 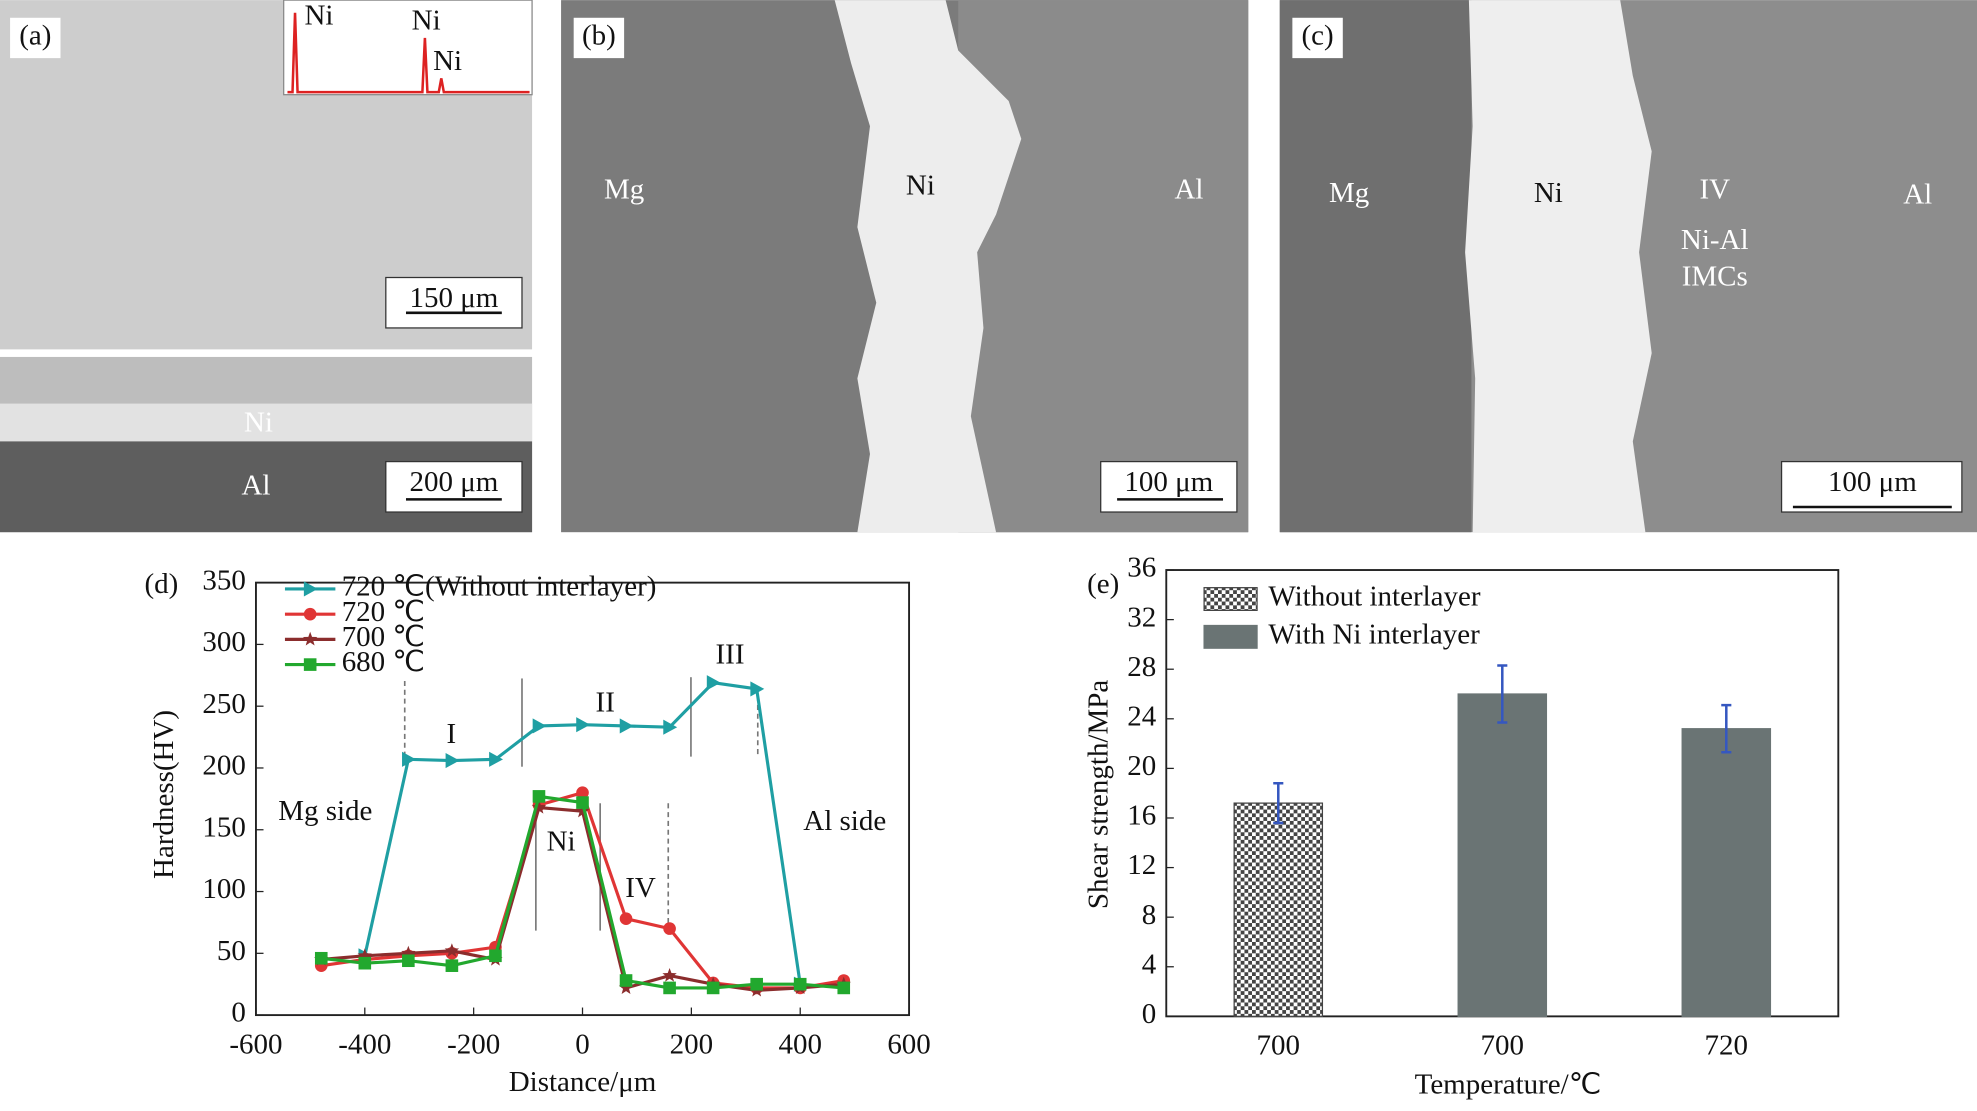 What do you see at coordinates (1098, 795) in the screenshot?
I see `y-axis-label: Shear strength/MPa` at bounding box center [1098, 795].